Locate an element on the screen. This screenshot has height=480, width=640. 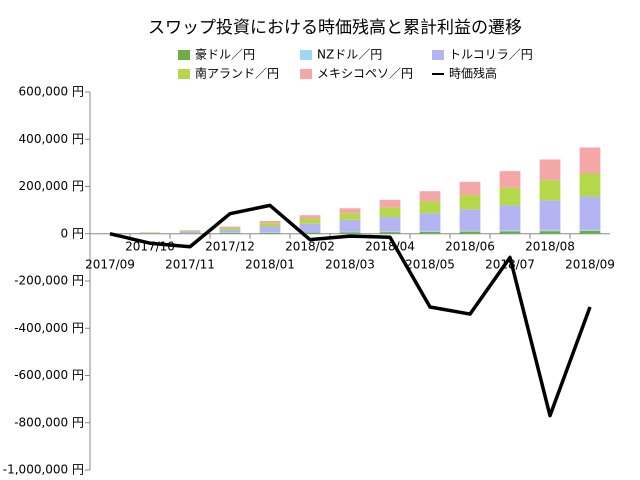
legend-label: 豪ドル／円 is located at coordinates (225, 54).